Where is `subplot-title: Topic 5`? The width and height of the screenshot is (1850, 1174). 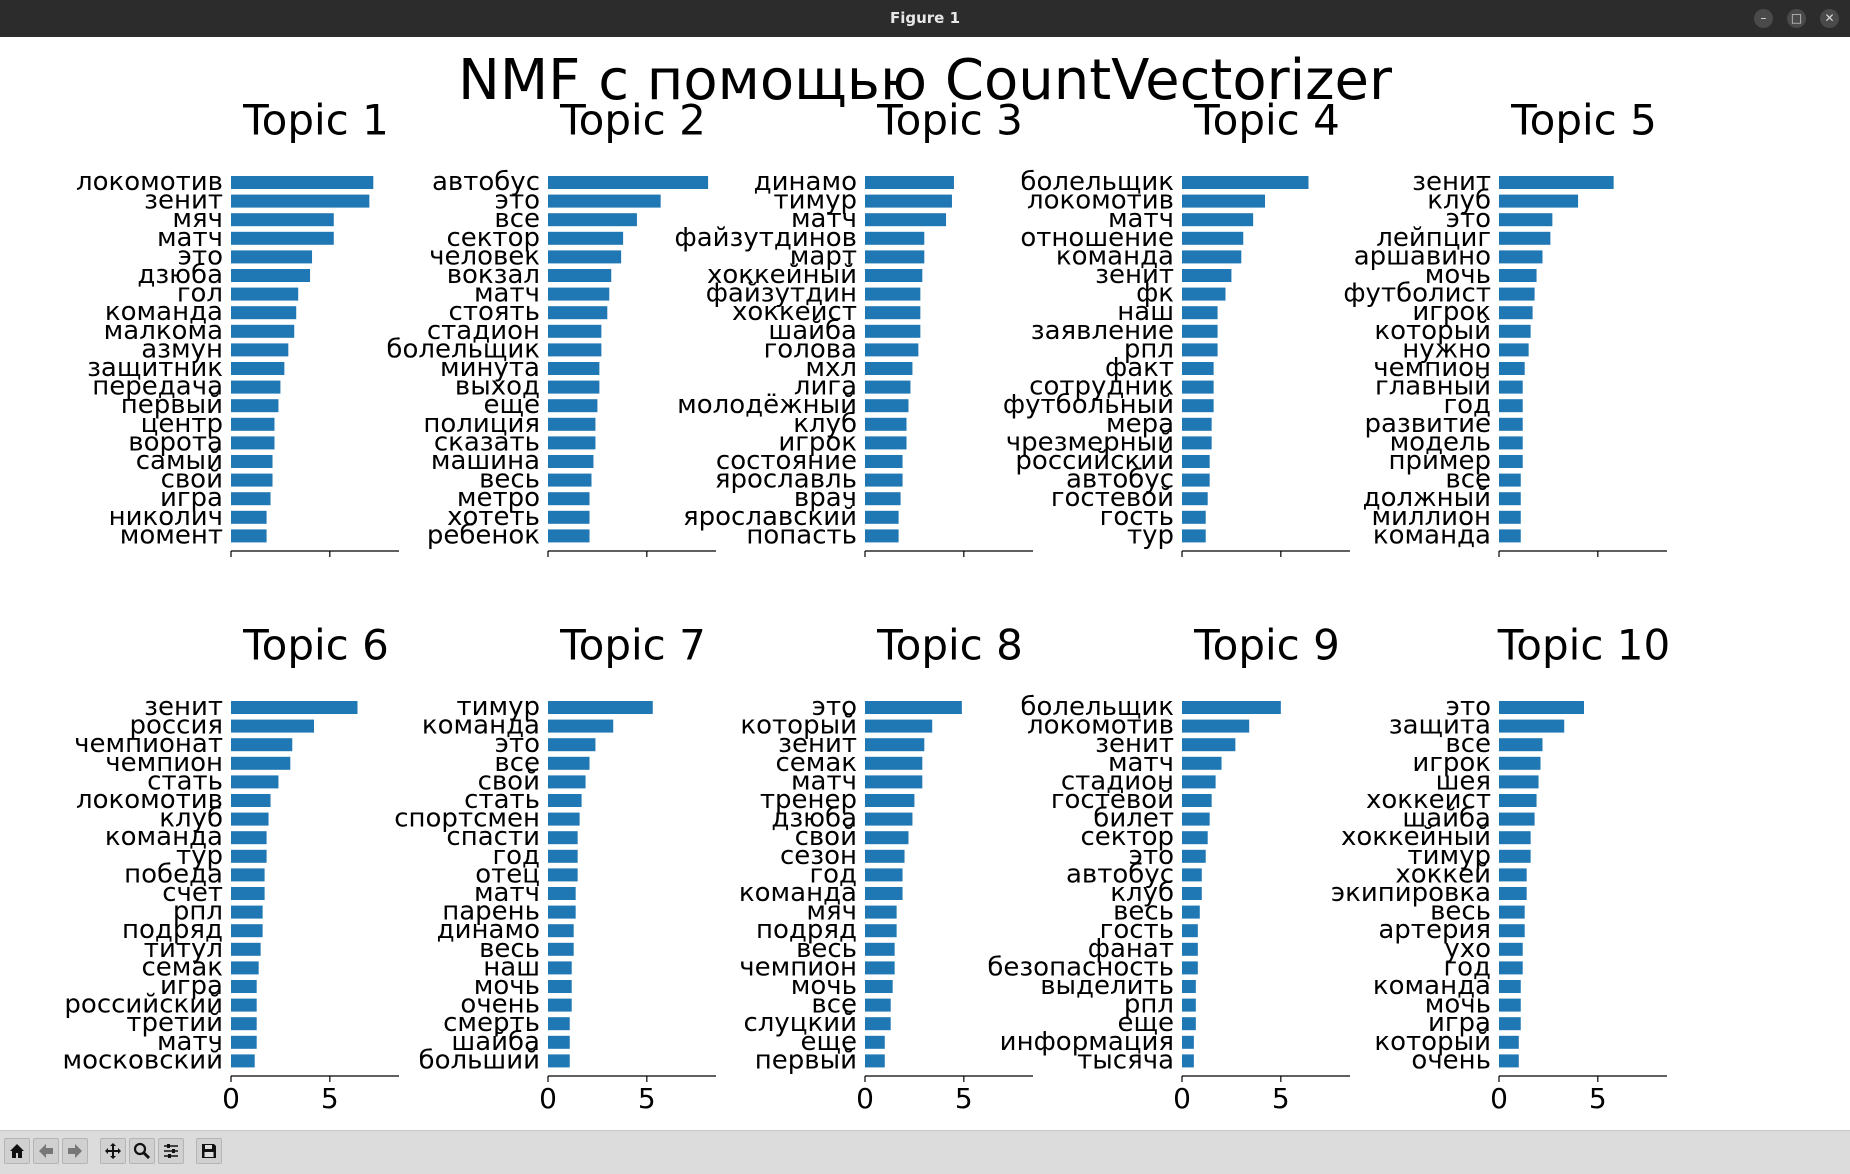
subplot-title: Topic 5 is located at coordinates (1583, 120).